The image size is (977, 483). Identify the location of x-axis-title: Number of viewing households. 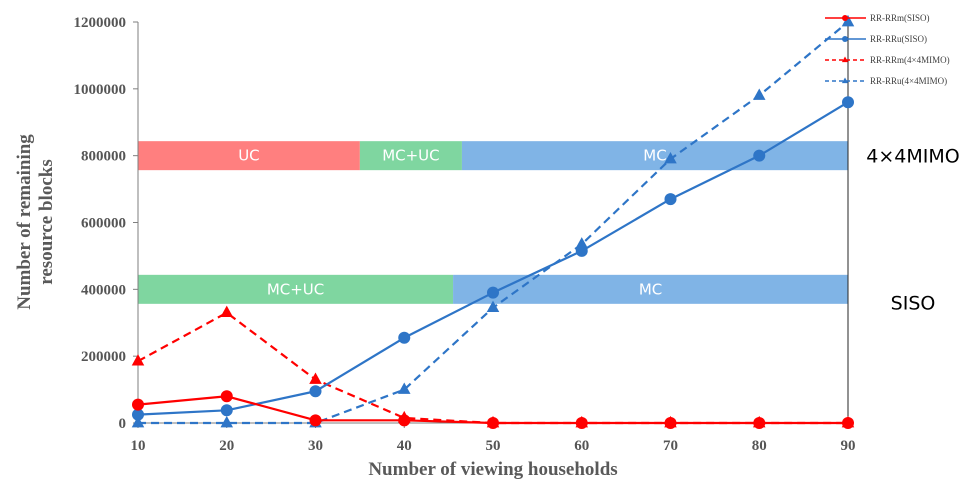
(492, 469).